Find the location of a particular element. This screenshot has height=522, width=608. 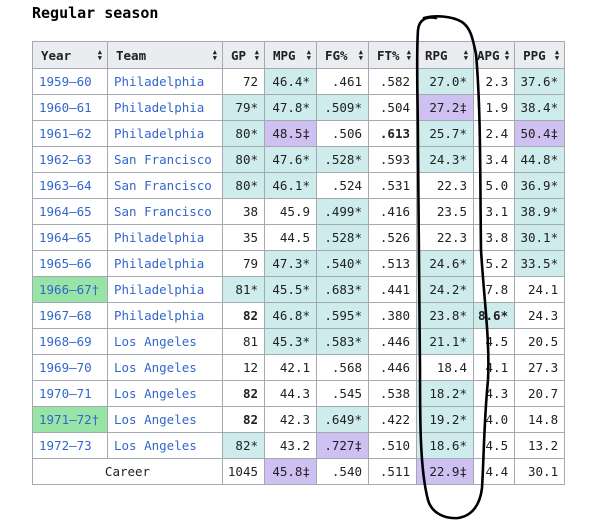

column-header-gp: GP ▲ ▼ is located at coordinates (243, 55).